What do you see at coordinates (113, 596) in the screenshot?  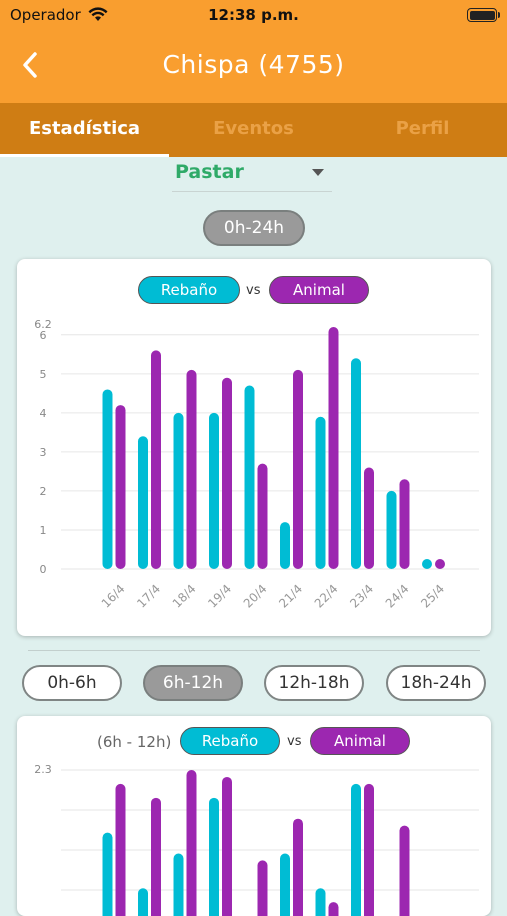 I see `x-tick-label: 16/4` at bounding box center [113, 596].